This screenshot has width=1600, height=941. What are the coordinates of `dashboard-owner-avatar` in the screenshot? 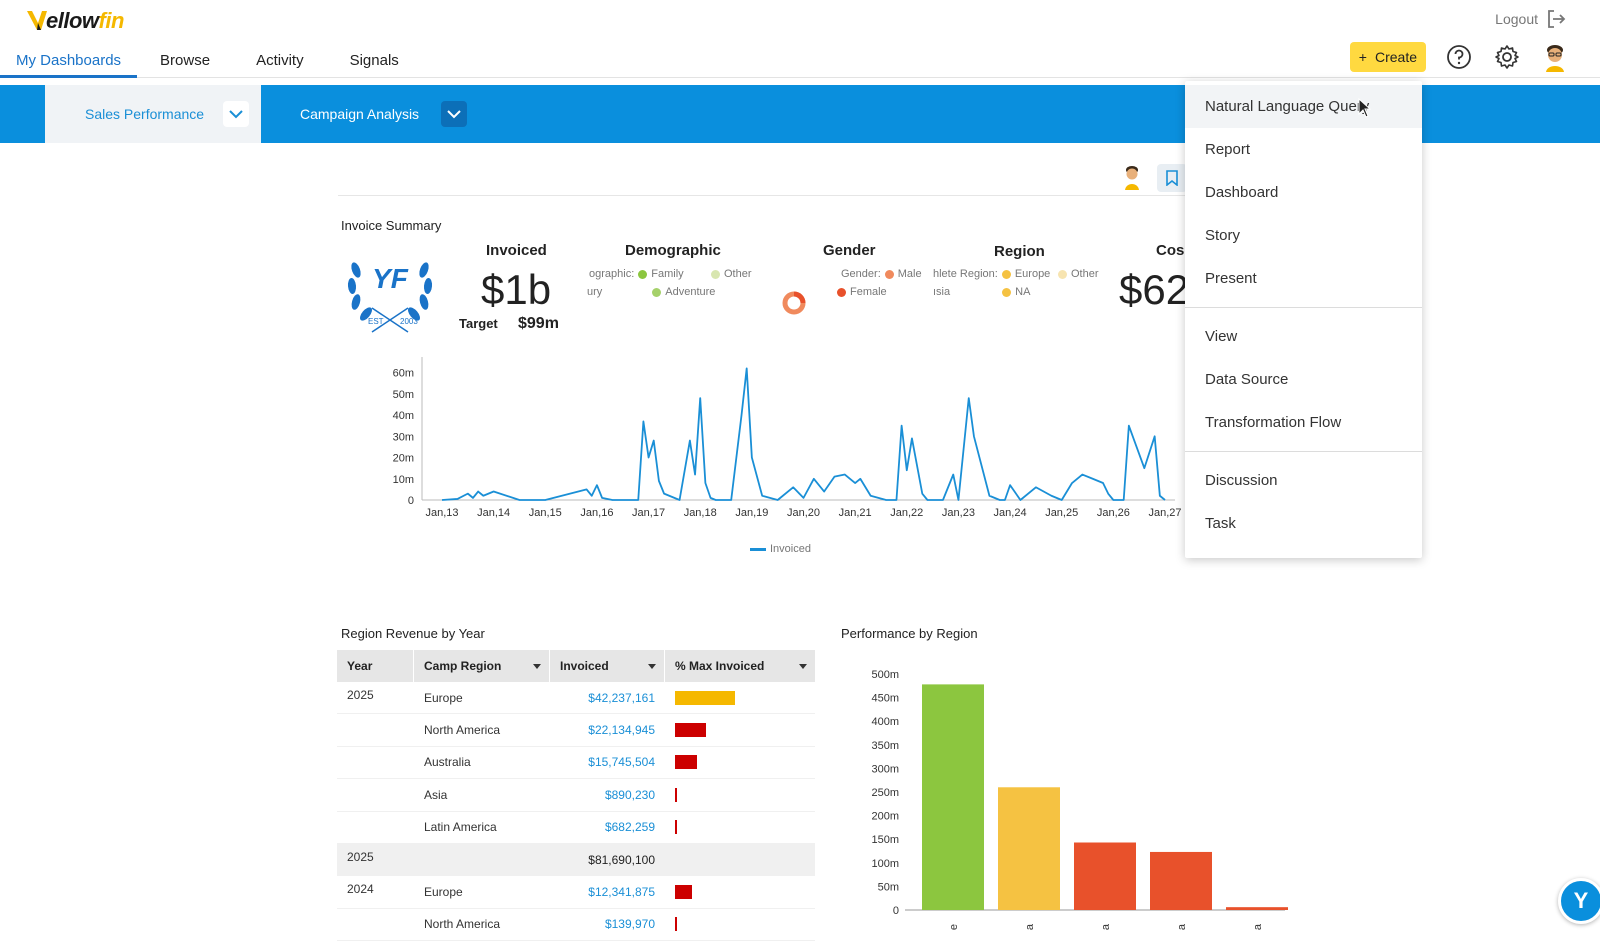 It's located at (1132, 179).